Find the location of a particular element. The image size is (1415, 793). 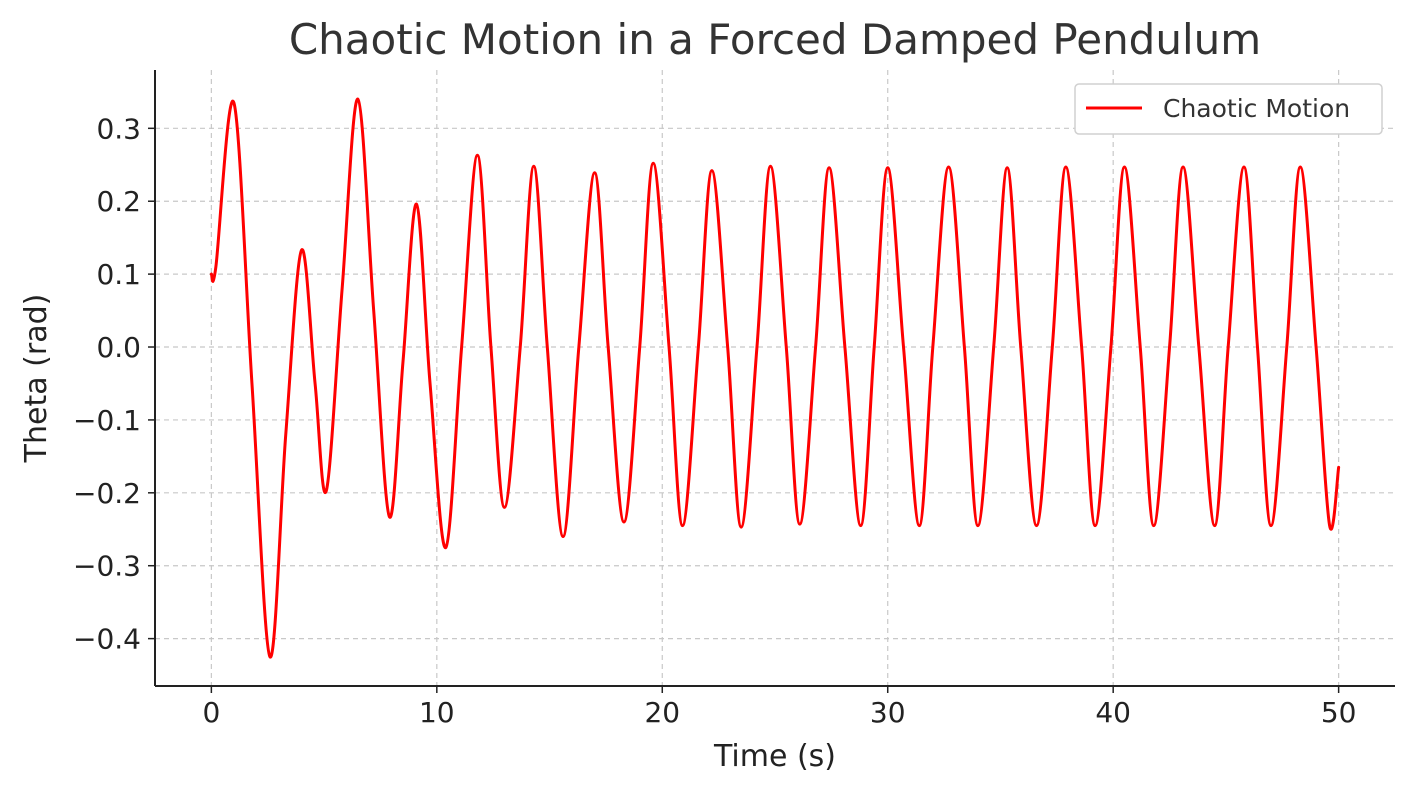

y-tick-label: 0.3 is located at coordinates (118, 128).